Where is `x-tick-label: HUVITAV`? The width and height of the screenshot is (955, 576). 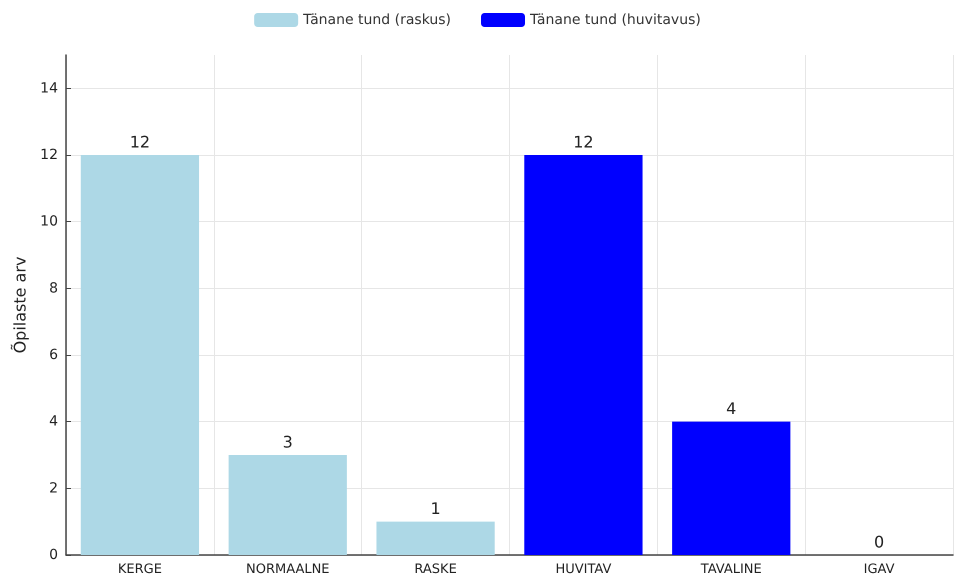 x-tick-label: HUVITAV is located at coordinates (583, 569).